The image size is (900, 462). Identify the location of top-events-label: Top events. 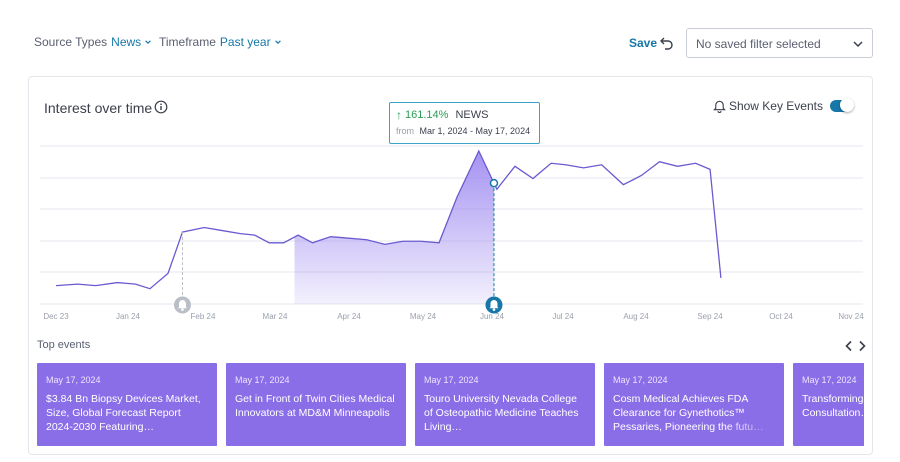
(64, 345).